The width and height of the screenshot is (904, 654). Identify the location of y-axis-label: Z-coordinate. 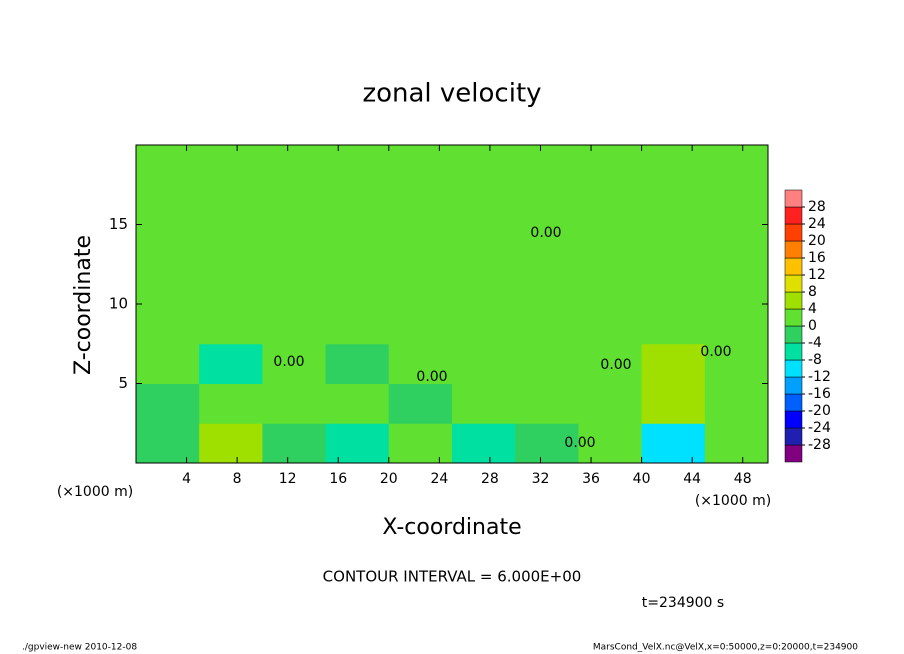
(83, 305).